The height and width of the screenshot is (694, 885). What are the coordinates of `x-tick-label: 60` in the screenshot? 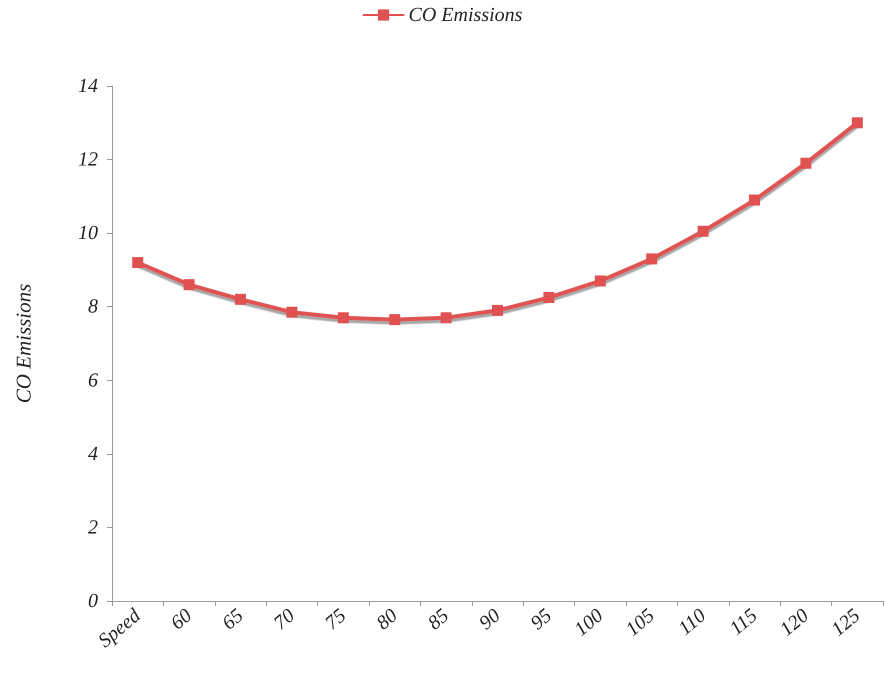 It's located at (181, 619).